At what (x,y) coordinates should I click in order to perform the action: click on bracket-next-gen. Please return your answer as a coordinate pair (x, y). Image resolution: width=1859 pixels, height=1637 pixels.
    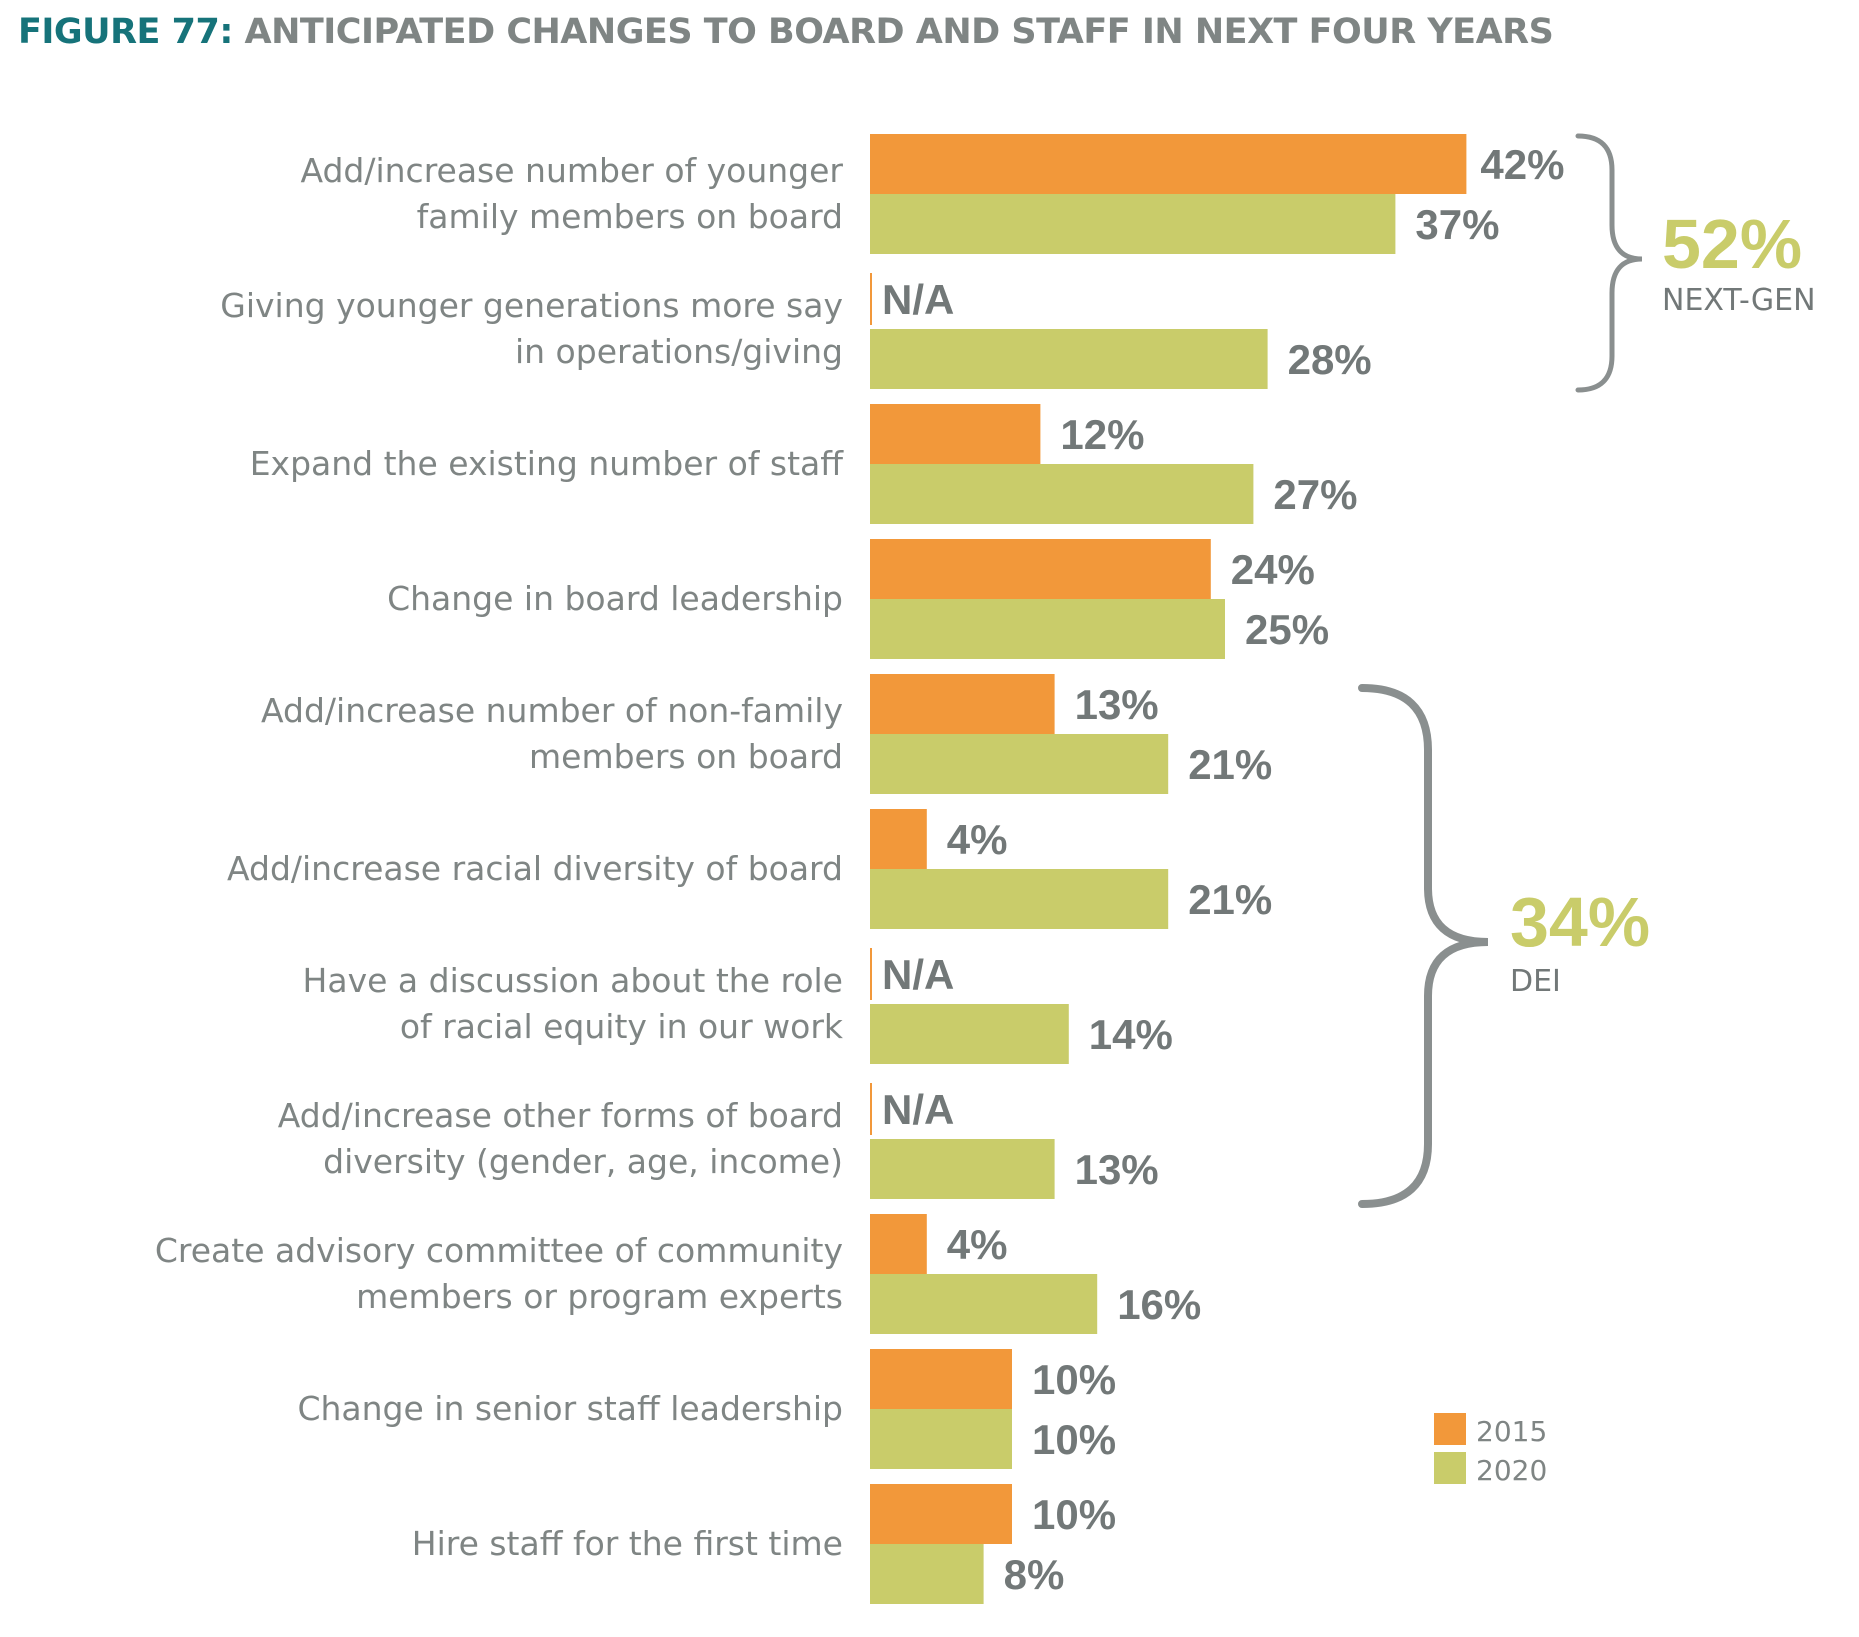
    Looking at the image, I should click on (1609, 263).